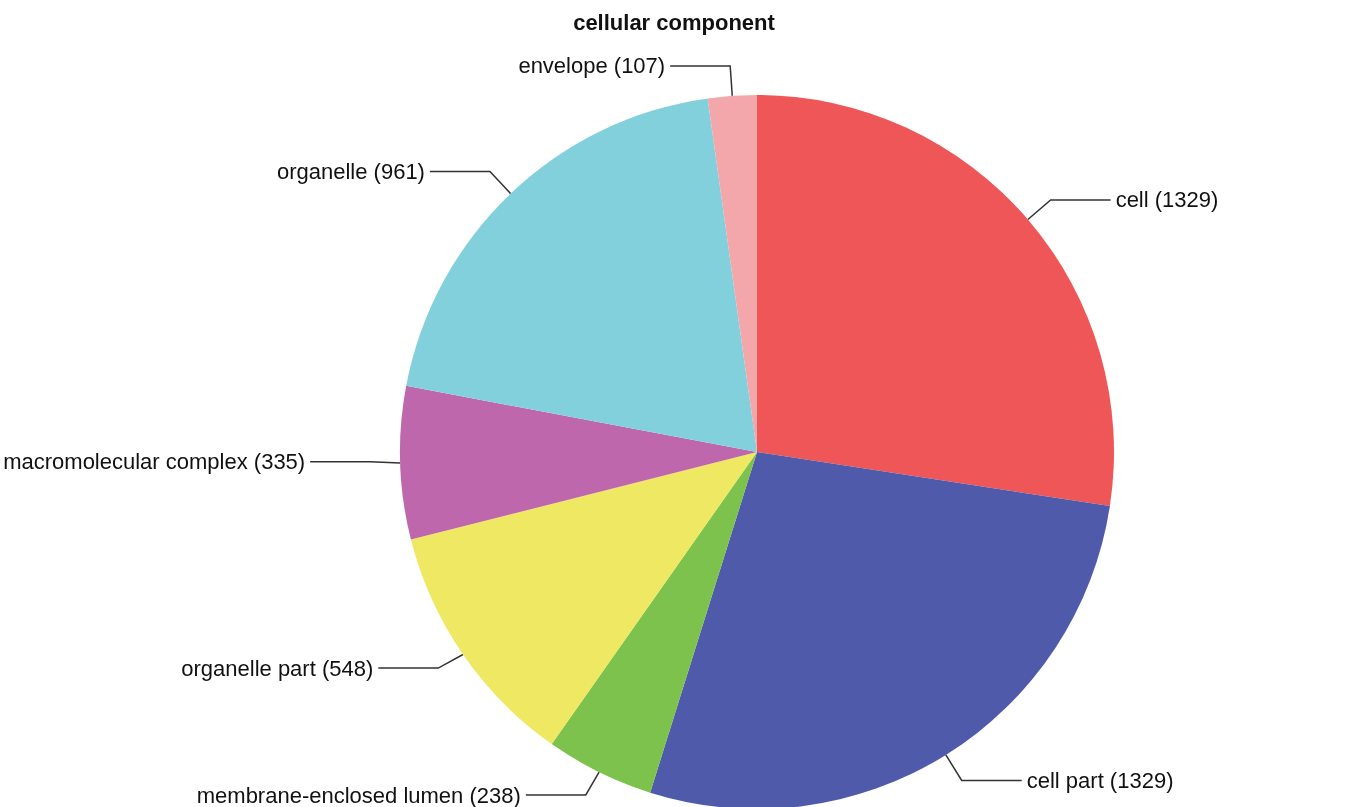 The height and width of the screenshot is (807, 1348). I want to click on slice-label: membrane-enclosed lumen (238), so click(358, 794).